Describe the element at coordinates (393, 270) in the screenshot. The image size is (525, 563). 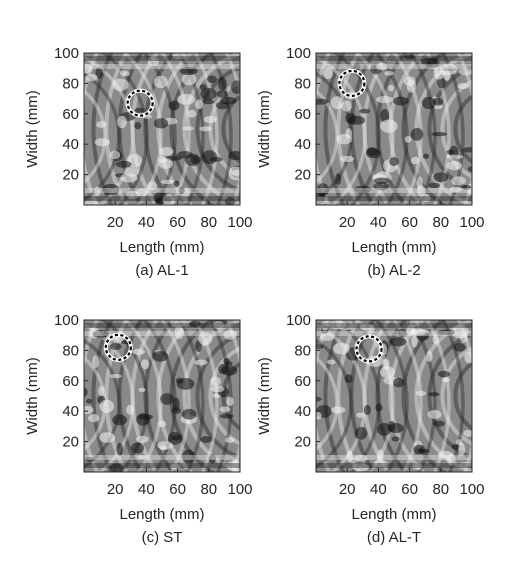
I see `panel-caption: (b) AL-2` at that location.